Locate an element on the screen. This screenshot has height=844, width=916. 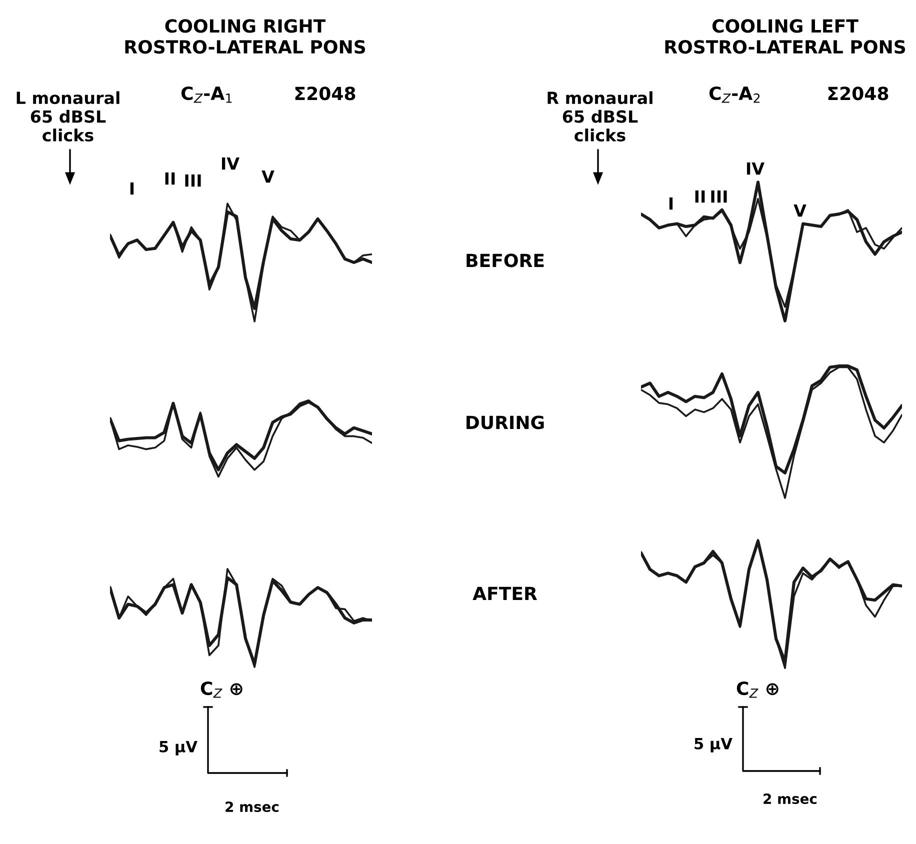
text: I is located at coordinates (132, 188).